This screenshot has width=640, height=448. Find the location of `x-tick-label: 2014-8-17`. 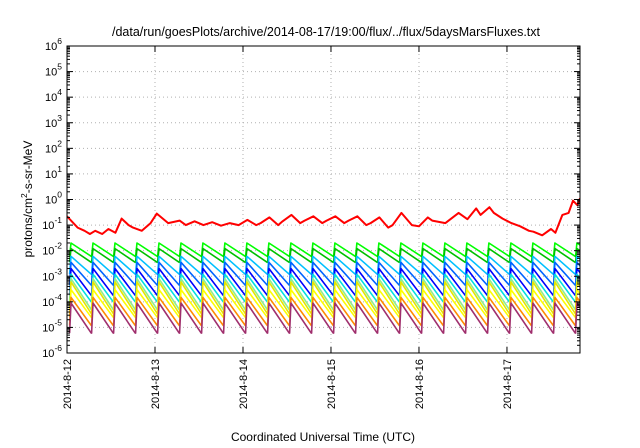

x-tick-label: 2014-8-17 is located at coordinates (508, 384).